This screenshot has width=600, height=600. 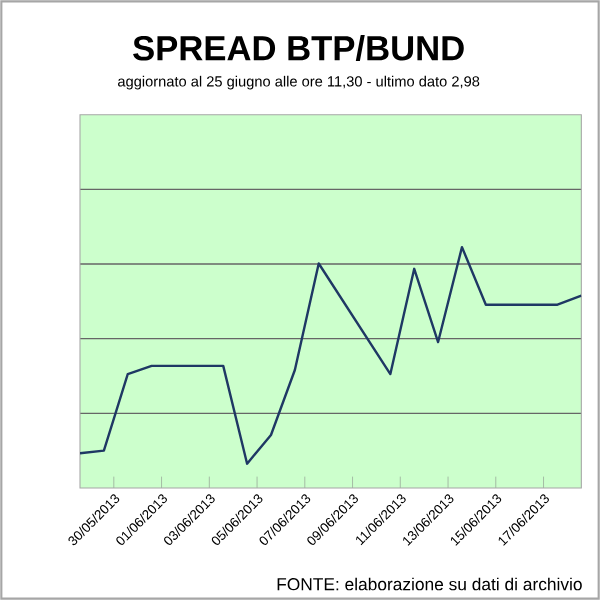 What do you see at coordinates (298, 48) in the screenshot?
I see `chart-title: SPREAD BTP/BUND` at bounding box center [298, 48].